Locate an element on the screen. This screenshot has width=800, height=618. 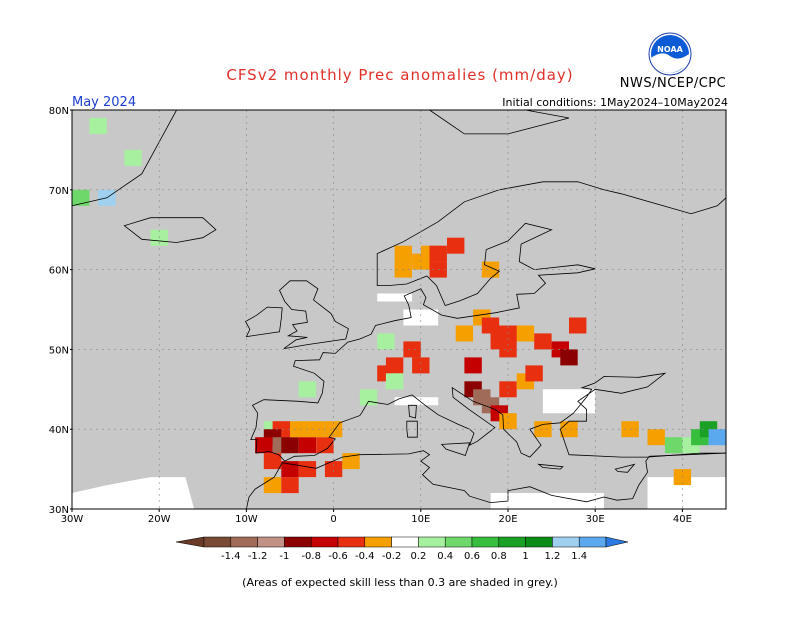
legend-right-arrow is located at coordinates (617, 542).